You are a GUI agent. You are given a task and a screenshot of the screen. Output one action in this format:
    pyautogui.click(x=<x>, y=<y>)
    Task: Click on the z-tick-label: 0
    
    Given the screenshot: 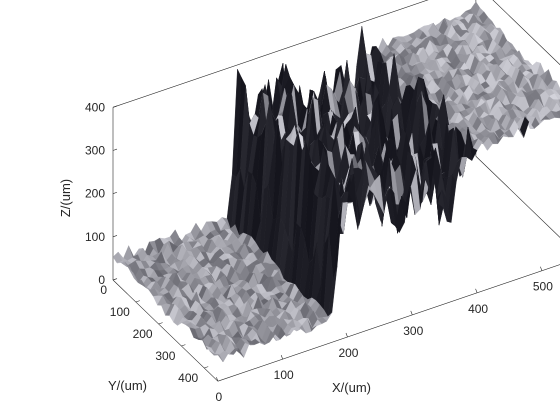 What is the action you would take?
    pyautogui.click(x=101, y=280)
    